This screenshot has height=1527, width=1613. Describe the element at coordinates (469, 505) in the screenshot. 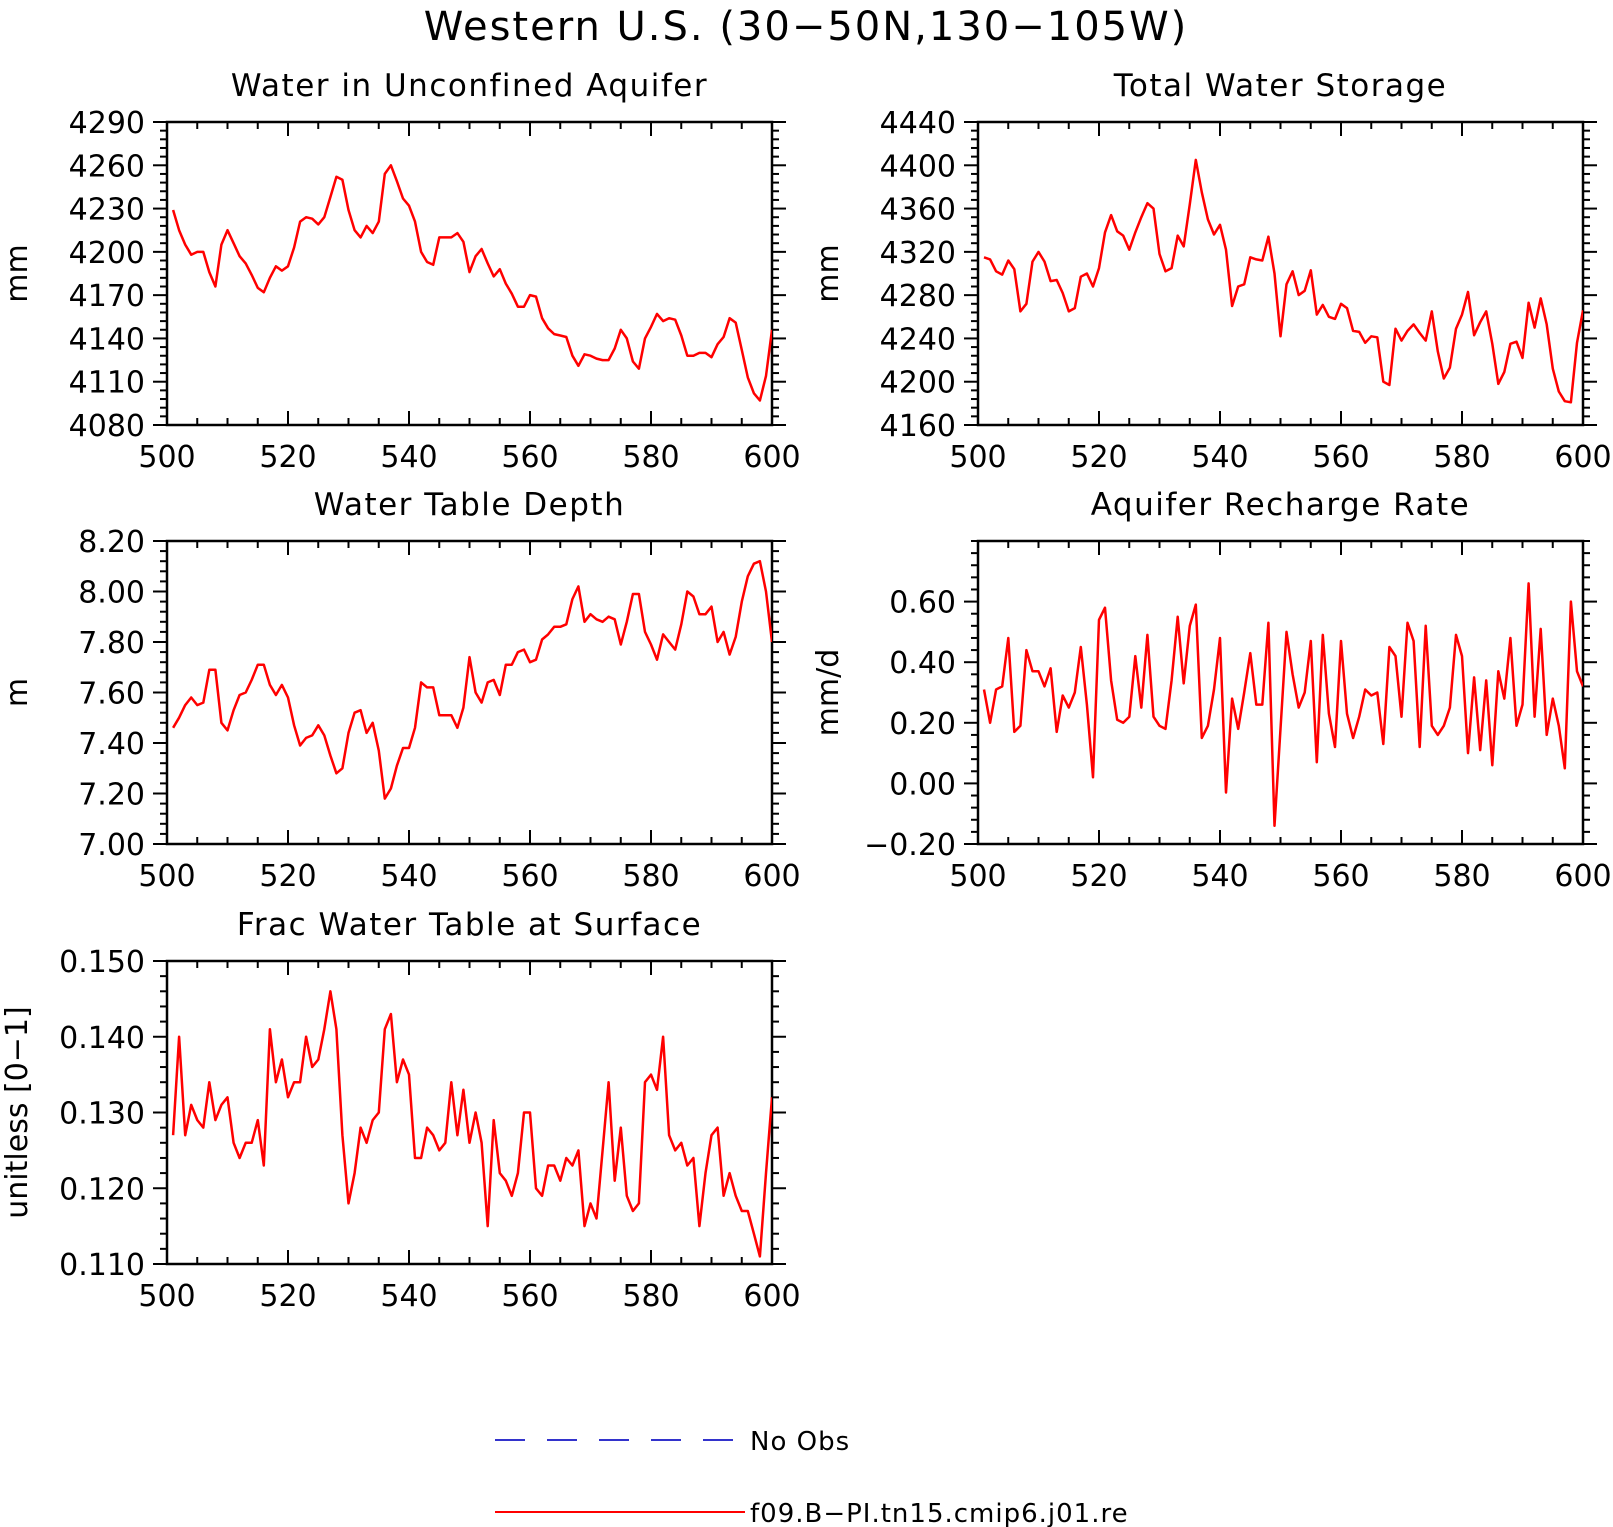

I see `panel-title: Water Table Depth` at that location.